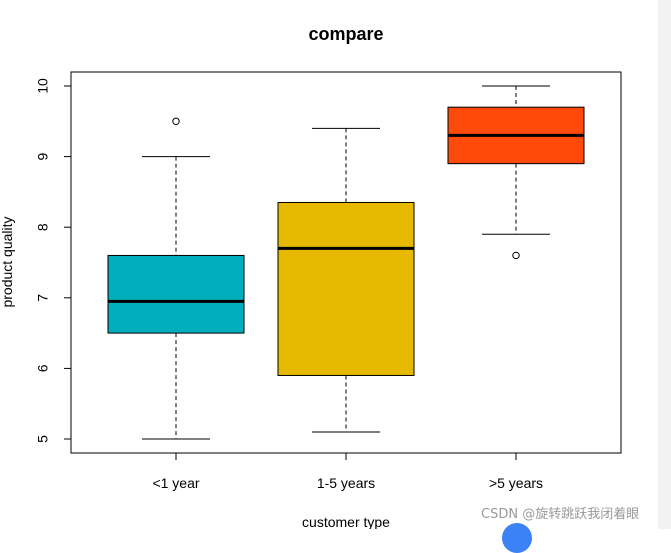  What do you see at coordinates (43, 439) in the screenshot?
I see `y-tick-label-5: 5` at bounding box center [43, 439].